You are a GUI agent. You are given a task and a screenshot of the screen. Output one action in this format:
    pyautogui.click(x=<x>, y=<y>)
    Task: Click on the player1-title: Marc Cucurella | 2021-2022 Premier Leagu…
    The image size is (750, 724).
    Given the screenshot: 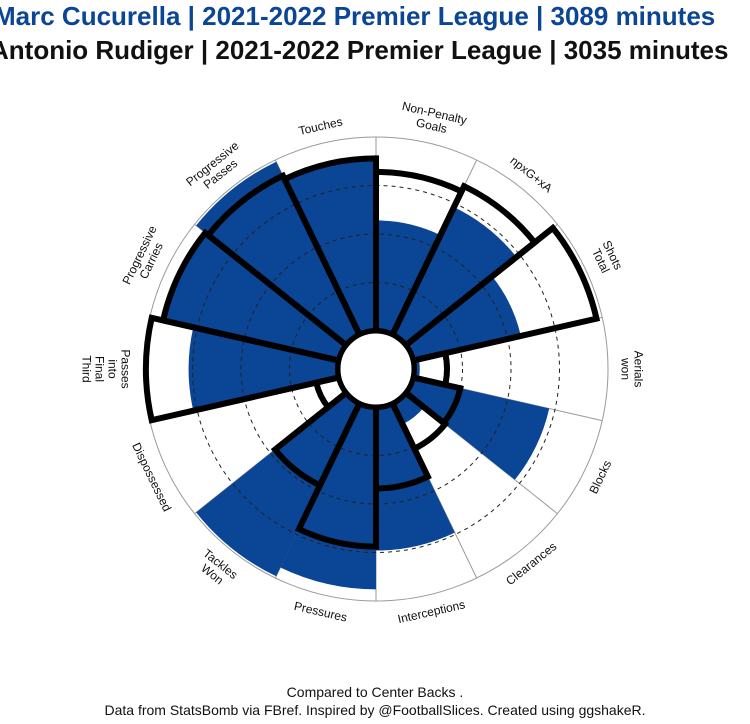 What is the action you would take?
    pyautogui.click(x=358, y=16)
    